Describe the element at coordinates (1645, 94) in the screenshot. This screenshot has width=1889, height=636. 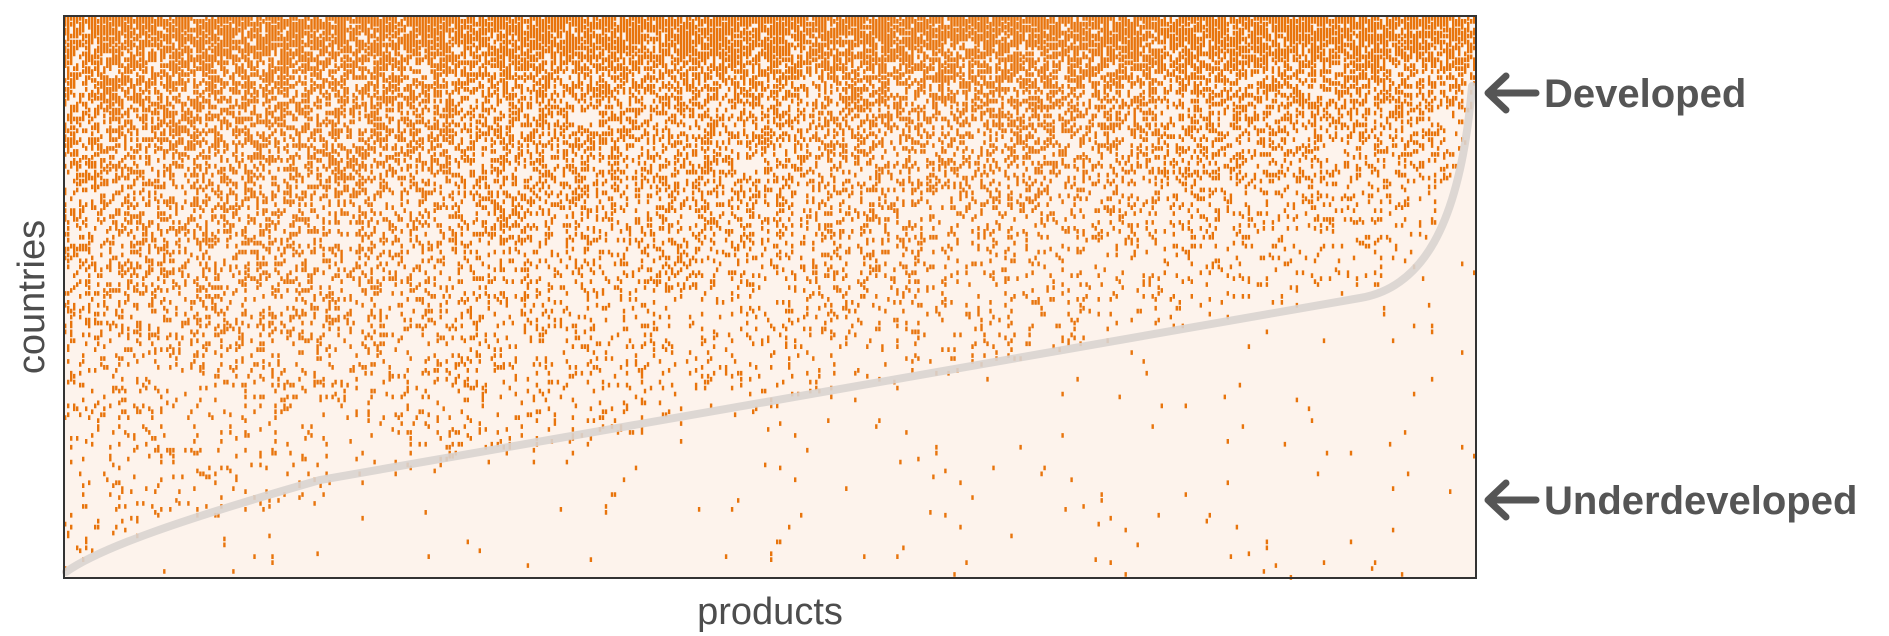
I see `developed-label: Developed` at that location.